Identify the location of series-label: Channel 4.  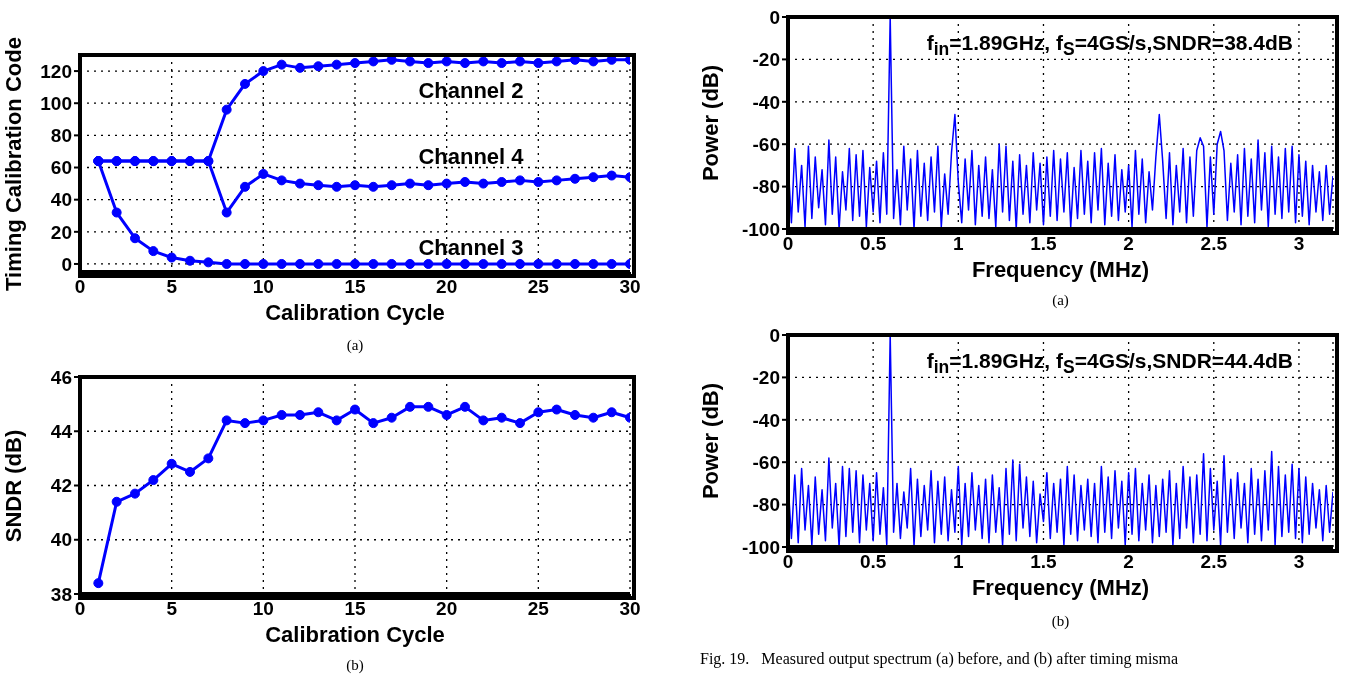
(471, 156).